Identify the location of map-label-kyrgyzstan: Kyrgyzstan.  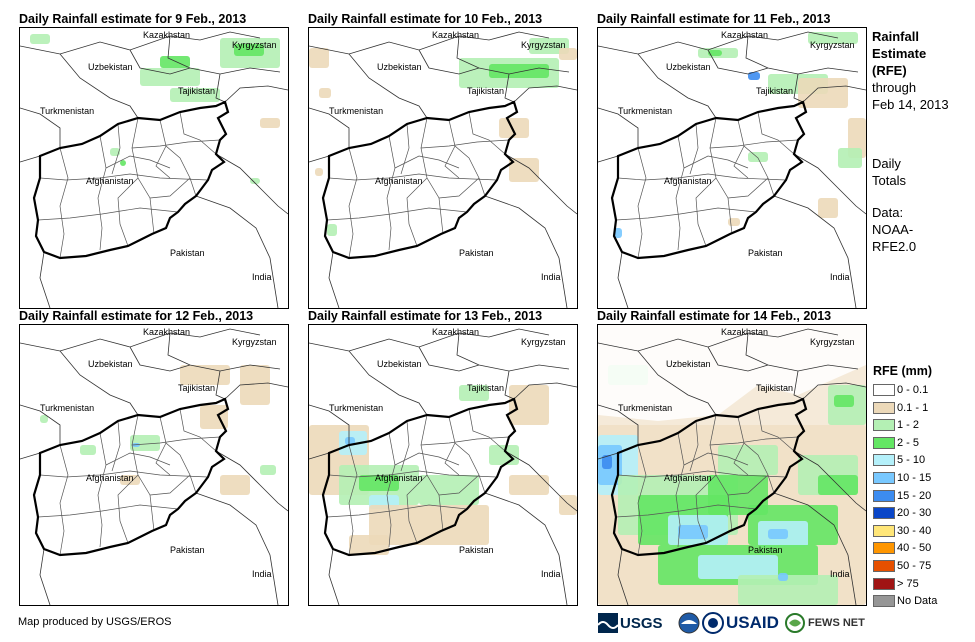
(832, 342).